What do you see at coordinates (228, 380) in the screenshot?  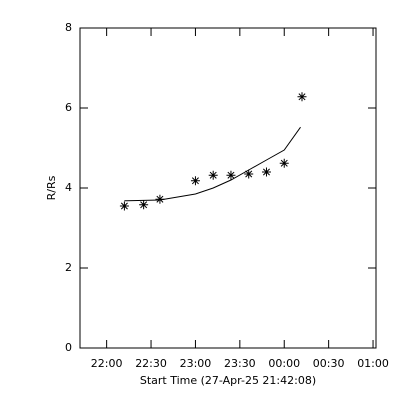 I see `x-axis-title: Start Time (27-Apr-25 21:42:08)` at bounding box center [228, 380].